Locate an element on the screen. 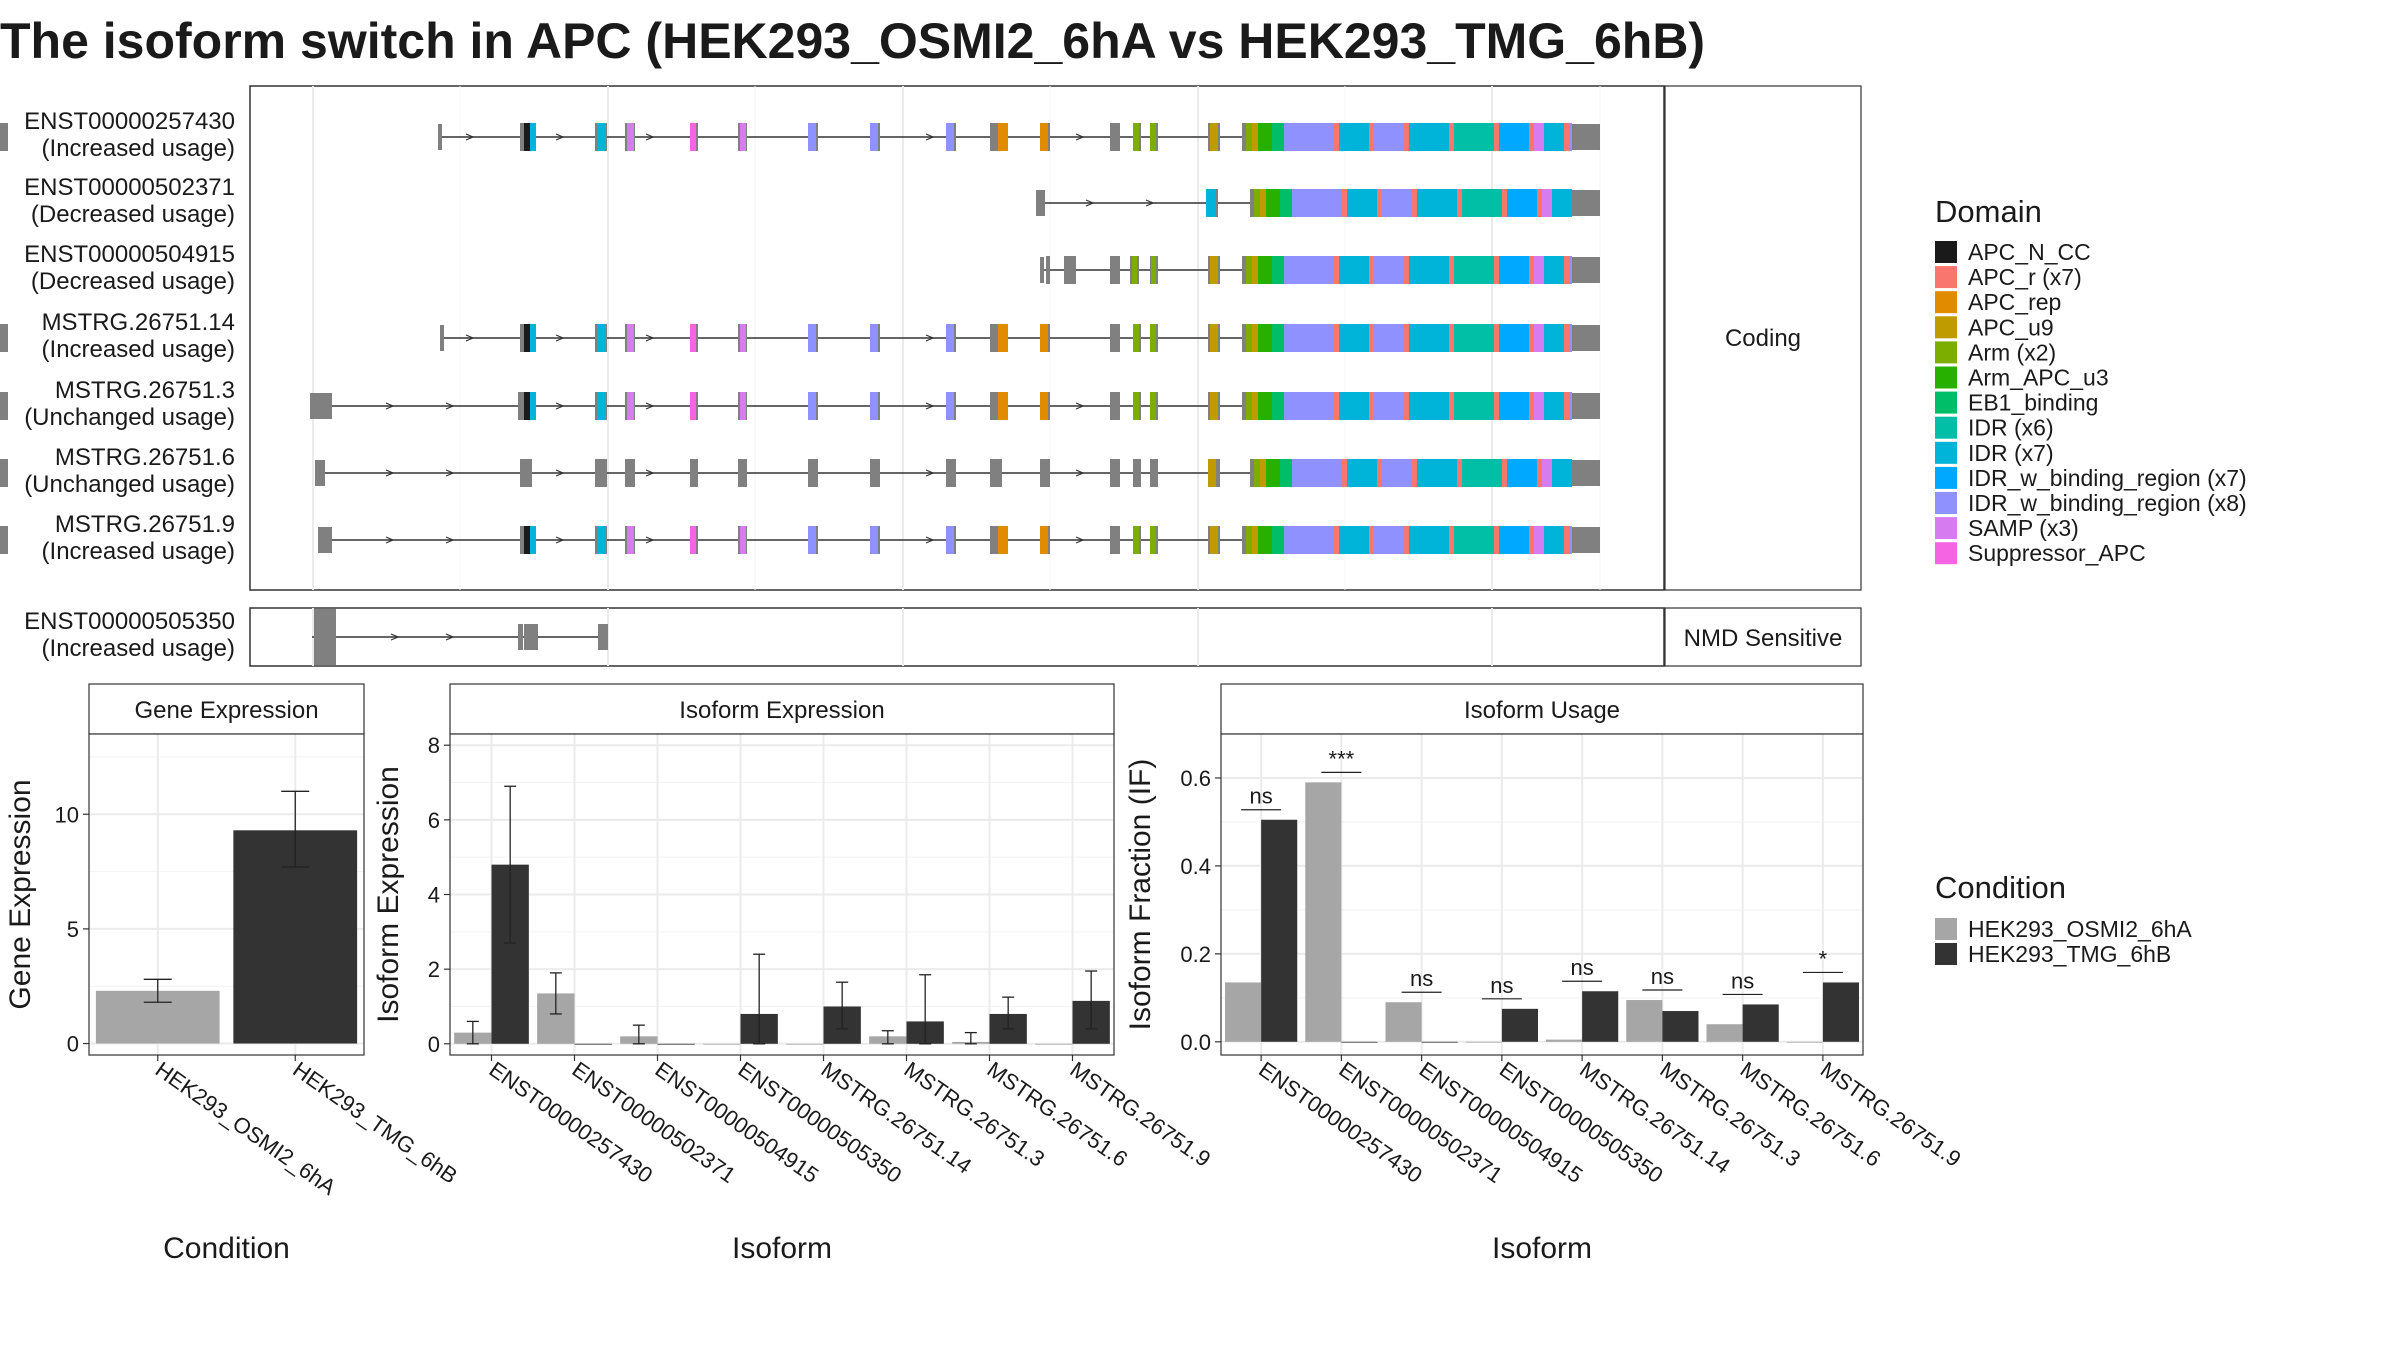  y-tick-label: 0.0 is located at coordinates (1195, 1042).